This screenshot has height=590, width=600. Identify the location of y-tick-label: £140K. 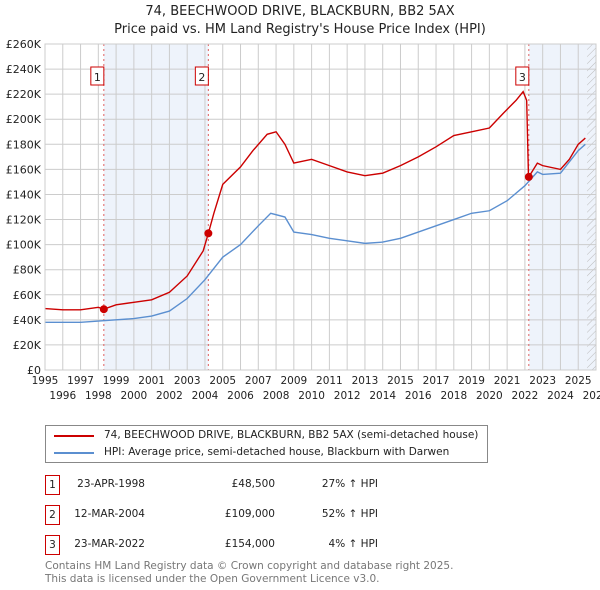
(24, 194).